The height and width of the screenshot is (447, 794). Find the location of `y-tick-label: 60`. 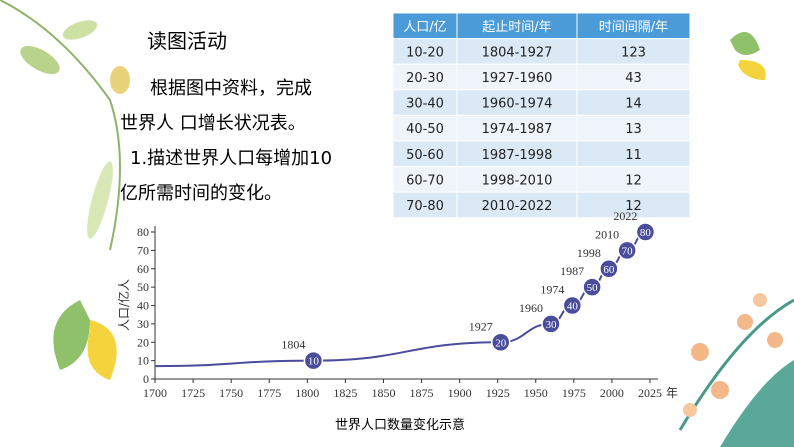

y-tick-label: 60 is located at coordinates (143, 269).